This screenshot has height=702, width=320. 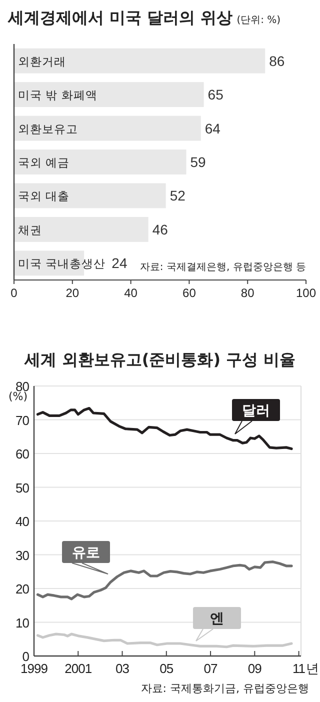 What do you see at coordinates (23, 521) in the screenshot?
I see `y-tick-label: 40` at bounding box center [23, 521].